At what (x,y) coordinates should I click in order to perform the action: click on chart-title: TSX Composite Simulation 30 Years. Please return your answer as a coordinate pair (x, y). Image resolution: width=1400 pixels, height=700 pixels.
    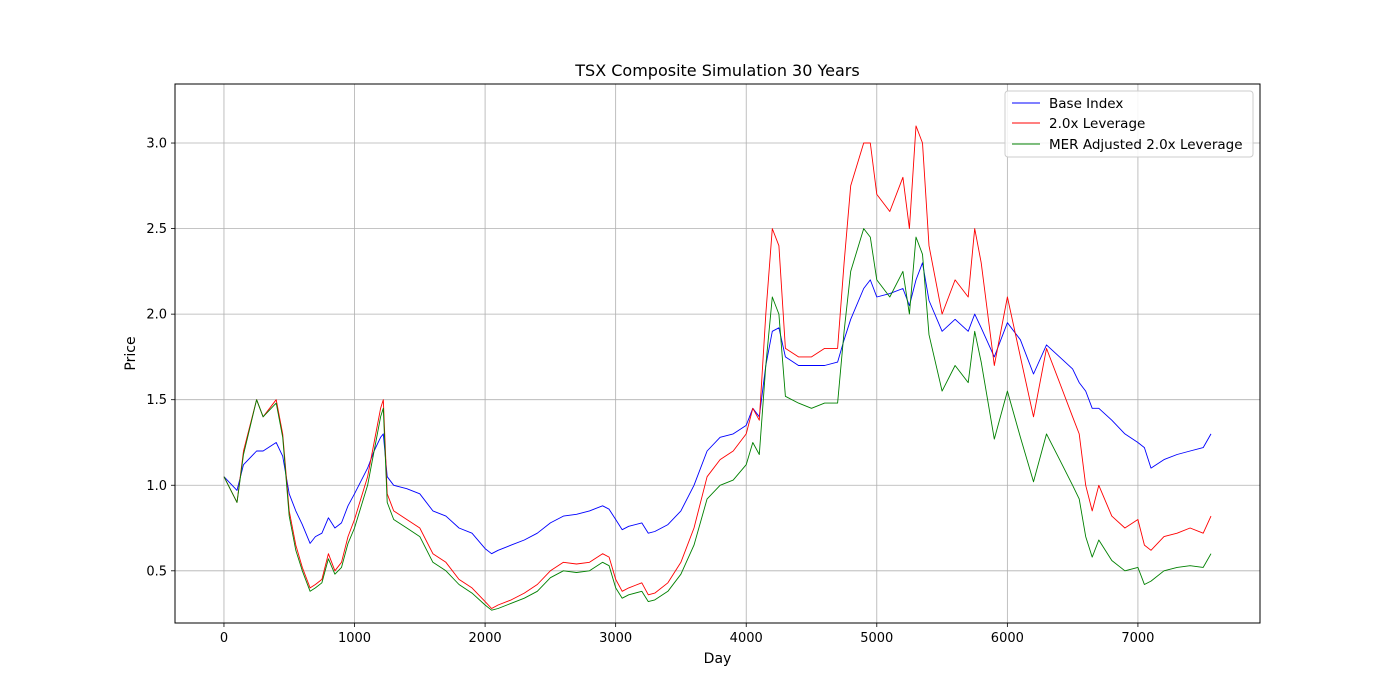
    Looking at the image, I should click on (716, 70).